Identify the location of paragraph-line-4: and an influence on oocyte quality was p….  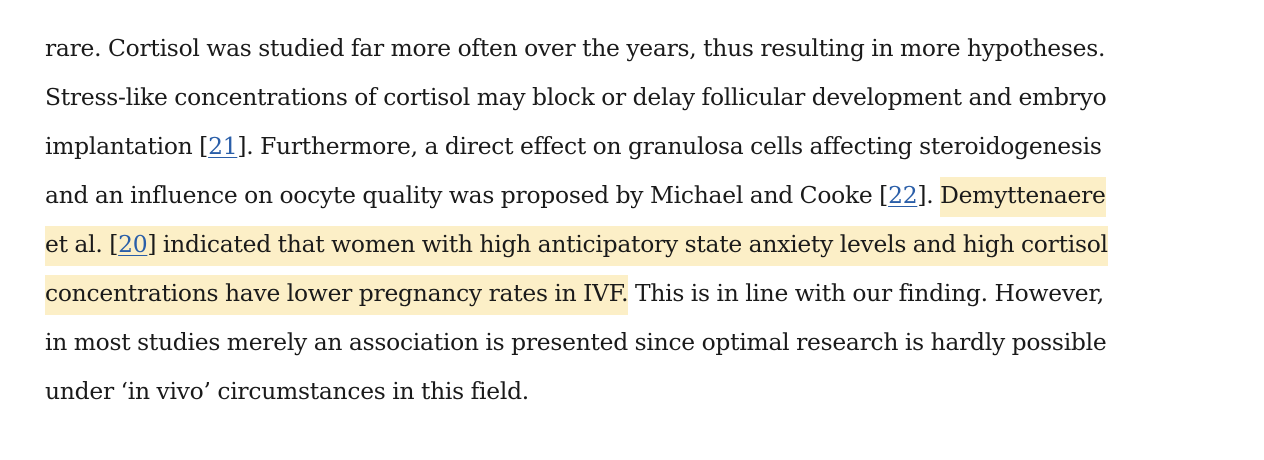
(645, 195).